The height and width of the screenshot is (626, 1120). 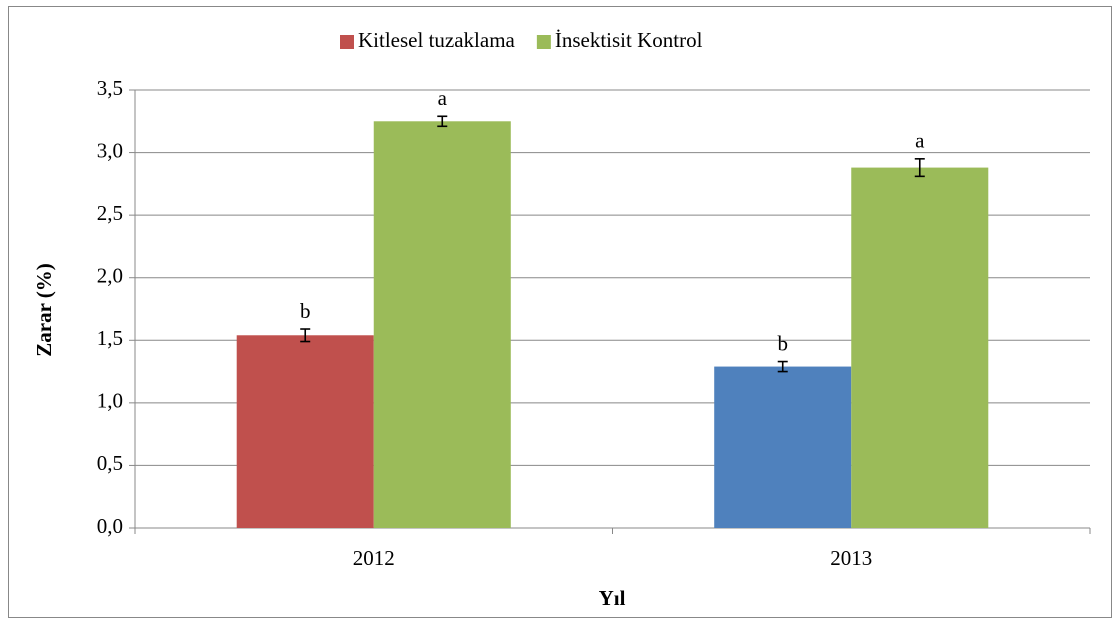 I want to click on y-tick-label: 0,5, so click(x=110, y=463).